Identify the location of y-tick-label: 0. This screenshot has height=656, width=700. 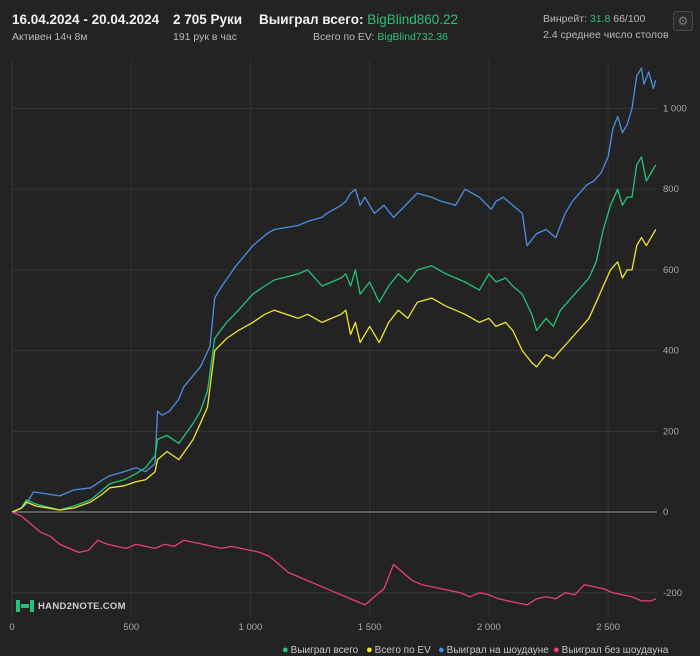
(665, 512).